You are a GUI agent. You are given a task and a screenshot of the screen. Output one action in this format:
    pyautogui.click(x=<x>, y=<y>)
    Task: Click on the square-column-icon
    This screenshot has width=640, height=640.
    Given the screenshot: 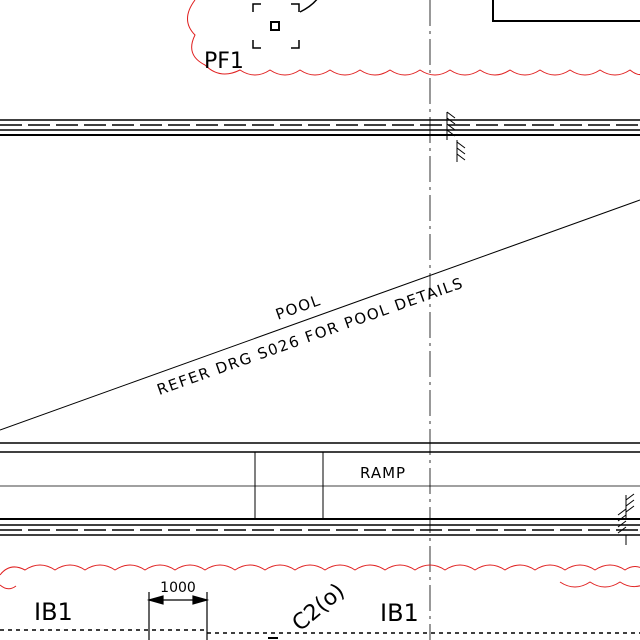 What is the action you would take?
    pyautogui.click(x=285, y=24)
    